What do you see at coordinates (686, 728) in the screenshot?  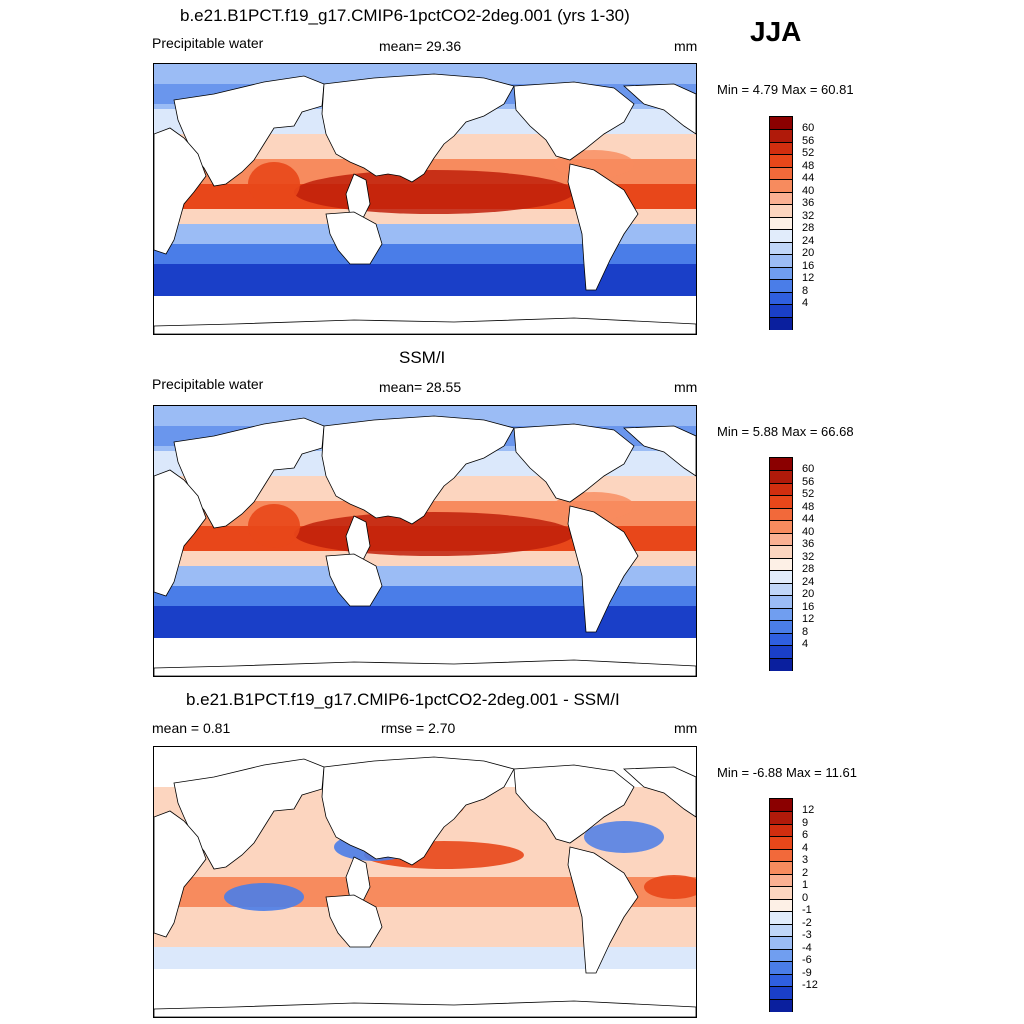 I see `panel3-units: mm` at bounding box center [686, 728].